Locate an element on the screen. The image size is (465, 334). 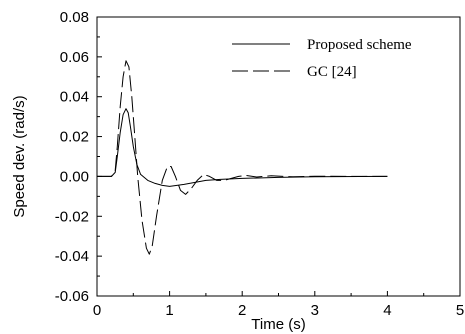
legend-label-1: Proposed scheme is located at coordinates (359, 45).